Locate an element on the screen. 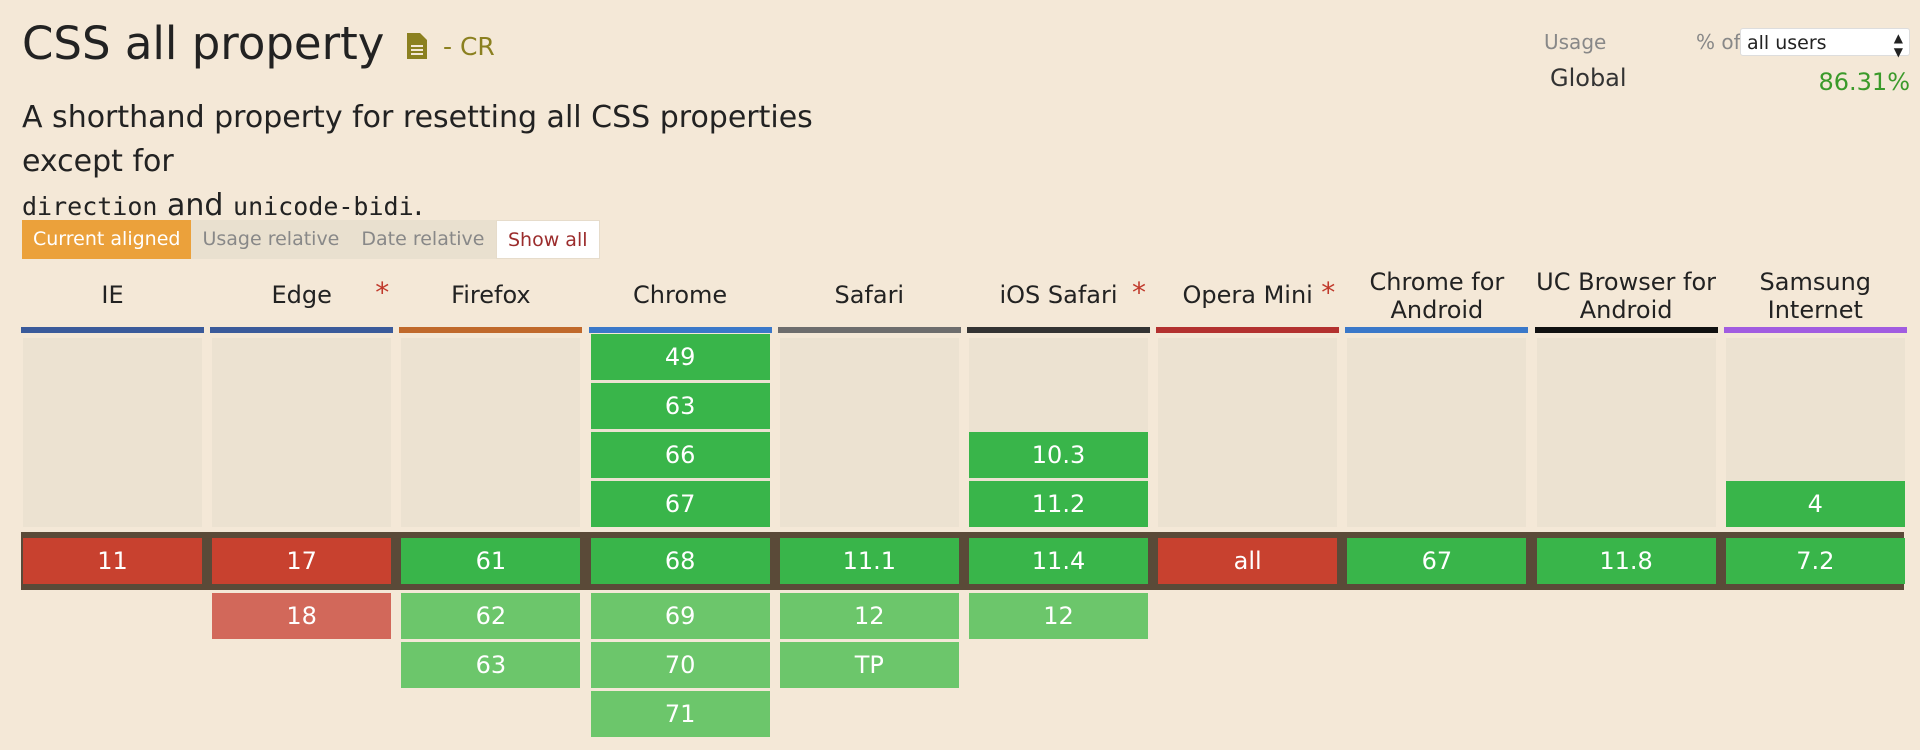 The image size is (1920, 750). version-cell: 49 is located at coordinates (680, 357).